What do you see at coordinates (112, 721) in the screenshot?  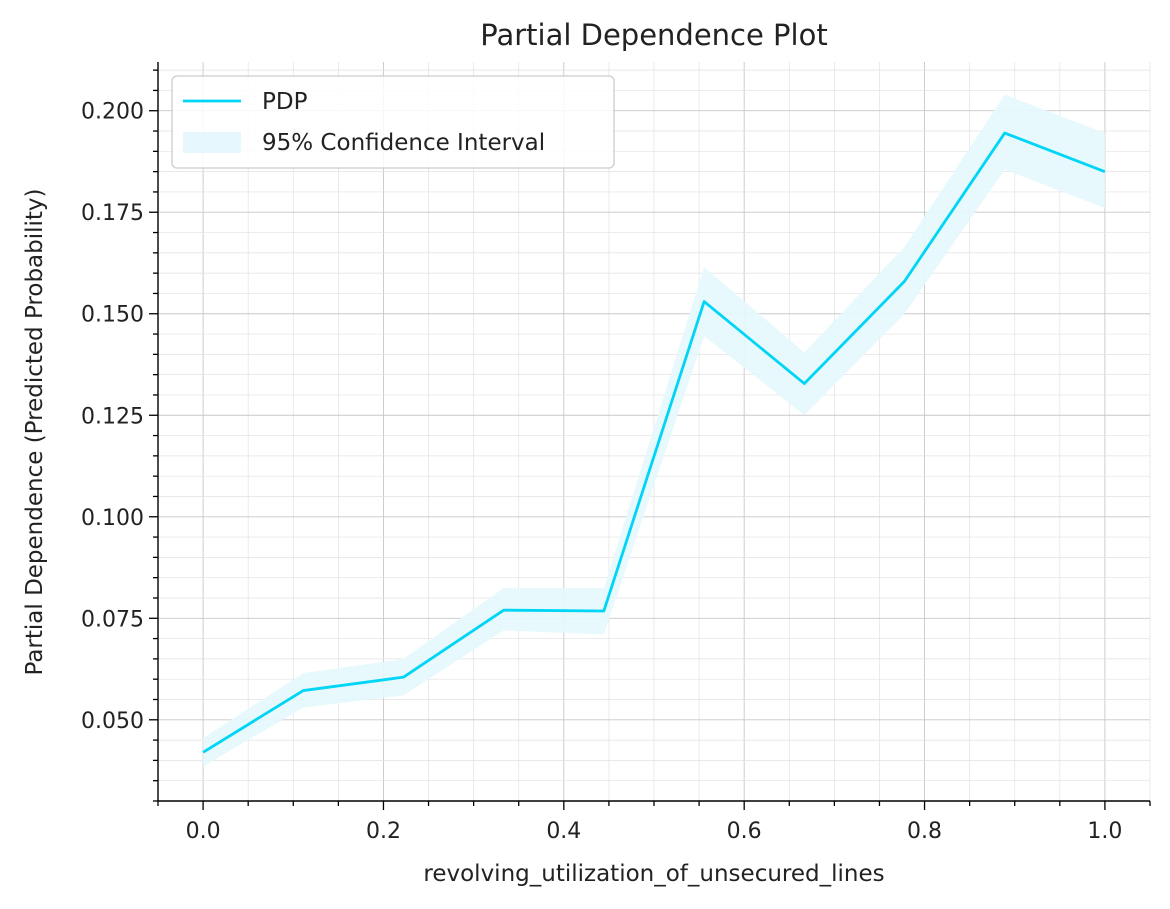 I see `y-tick-label: 0.050` at bounding box center [112, 721].